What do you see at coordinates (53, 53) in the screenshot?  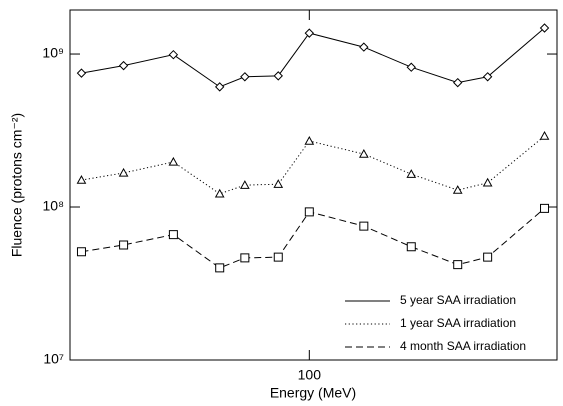 I see `y-tick-label: 10⁹` at bounding box center [53, 53].